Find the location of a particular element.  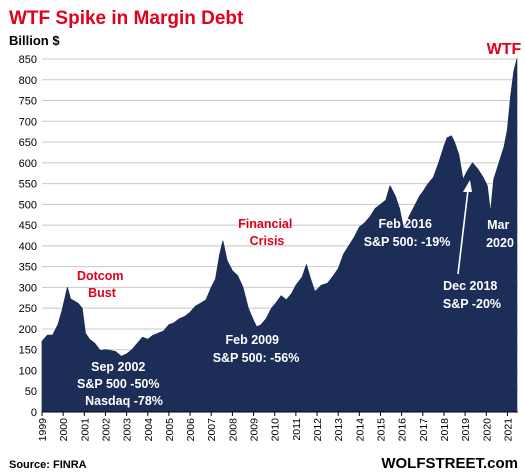

brand-label: WOLFSTREET.com is located at coordinates (449, 463).